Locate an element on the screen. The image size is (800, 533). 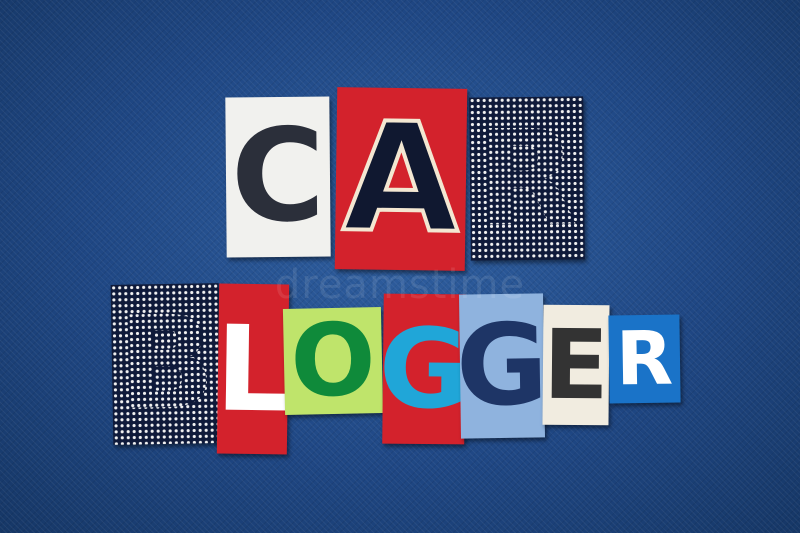
letter-tile-o: O is located at coordinates (333, 361).